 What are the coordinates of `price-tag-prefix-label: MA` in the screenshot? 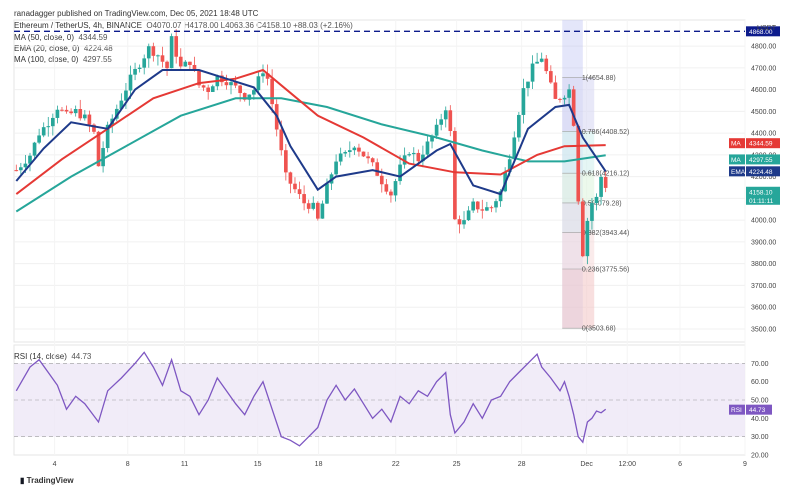 It's located at (736, 160).